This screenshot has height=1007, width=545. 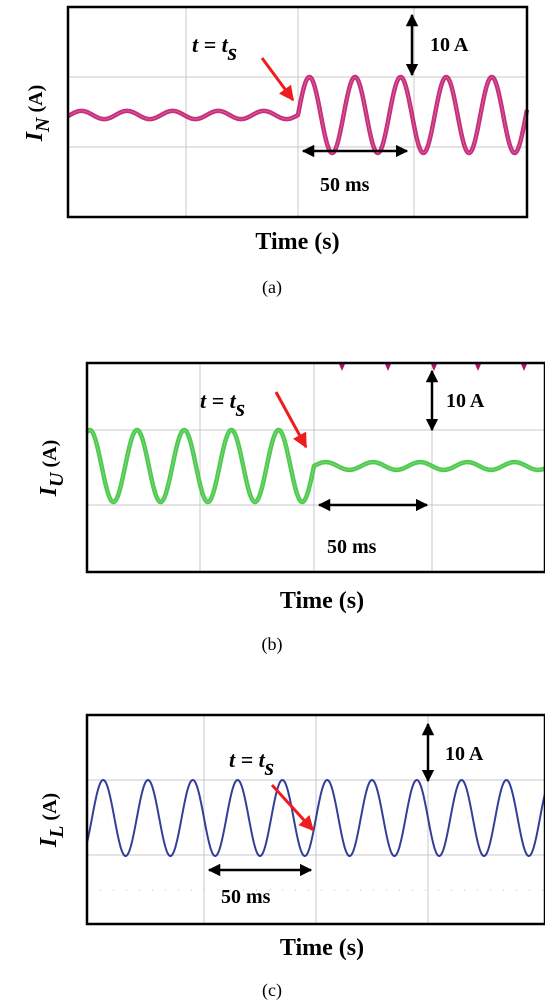 What do you see at coordinates (52, 820) in the screenshot?
I see `y-axis-label: IL (A)` at bounding box center [52, 820].